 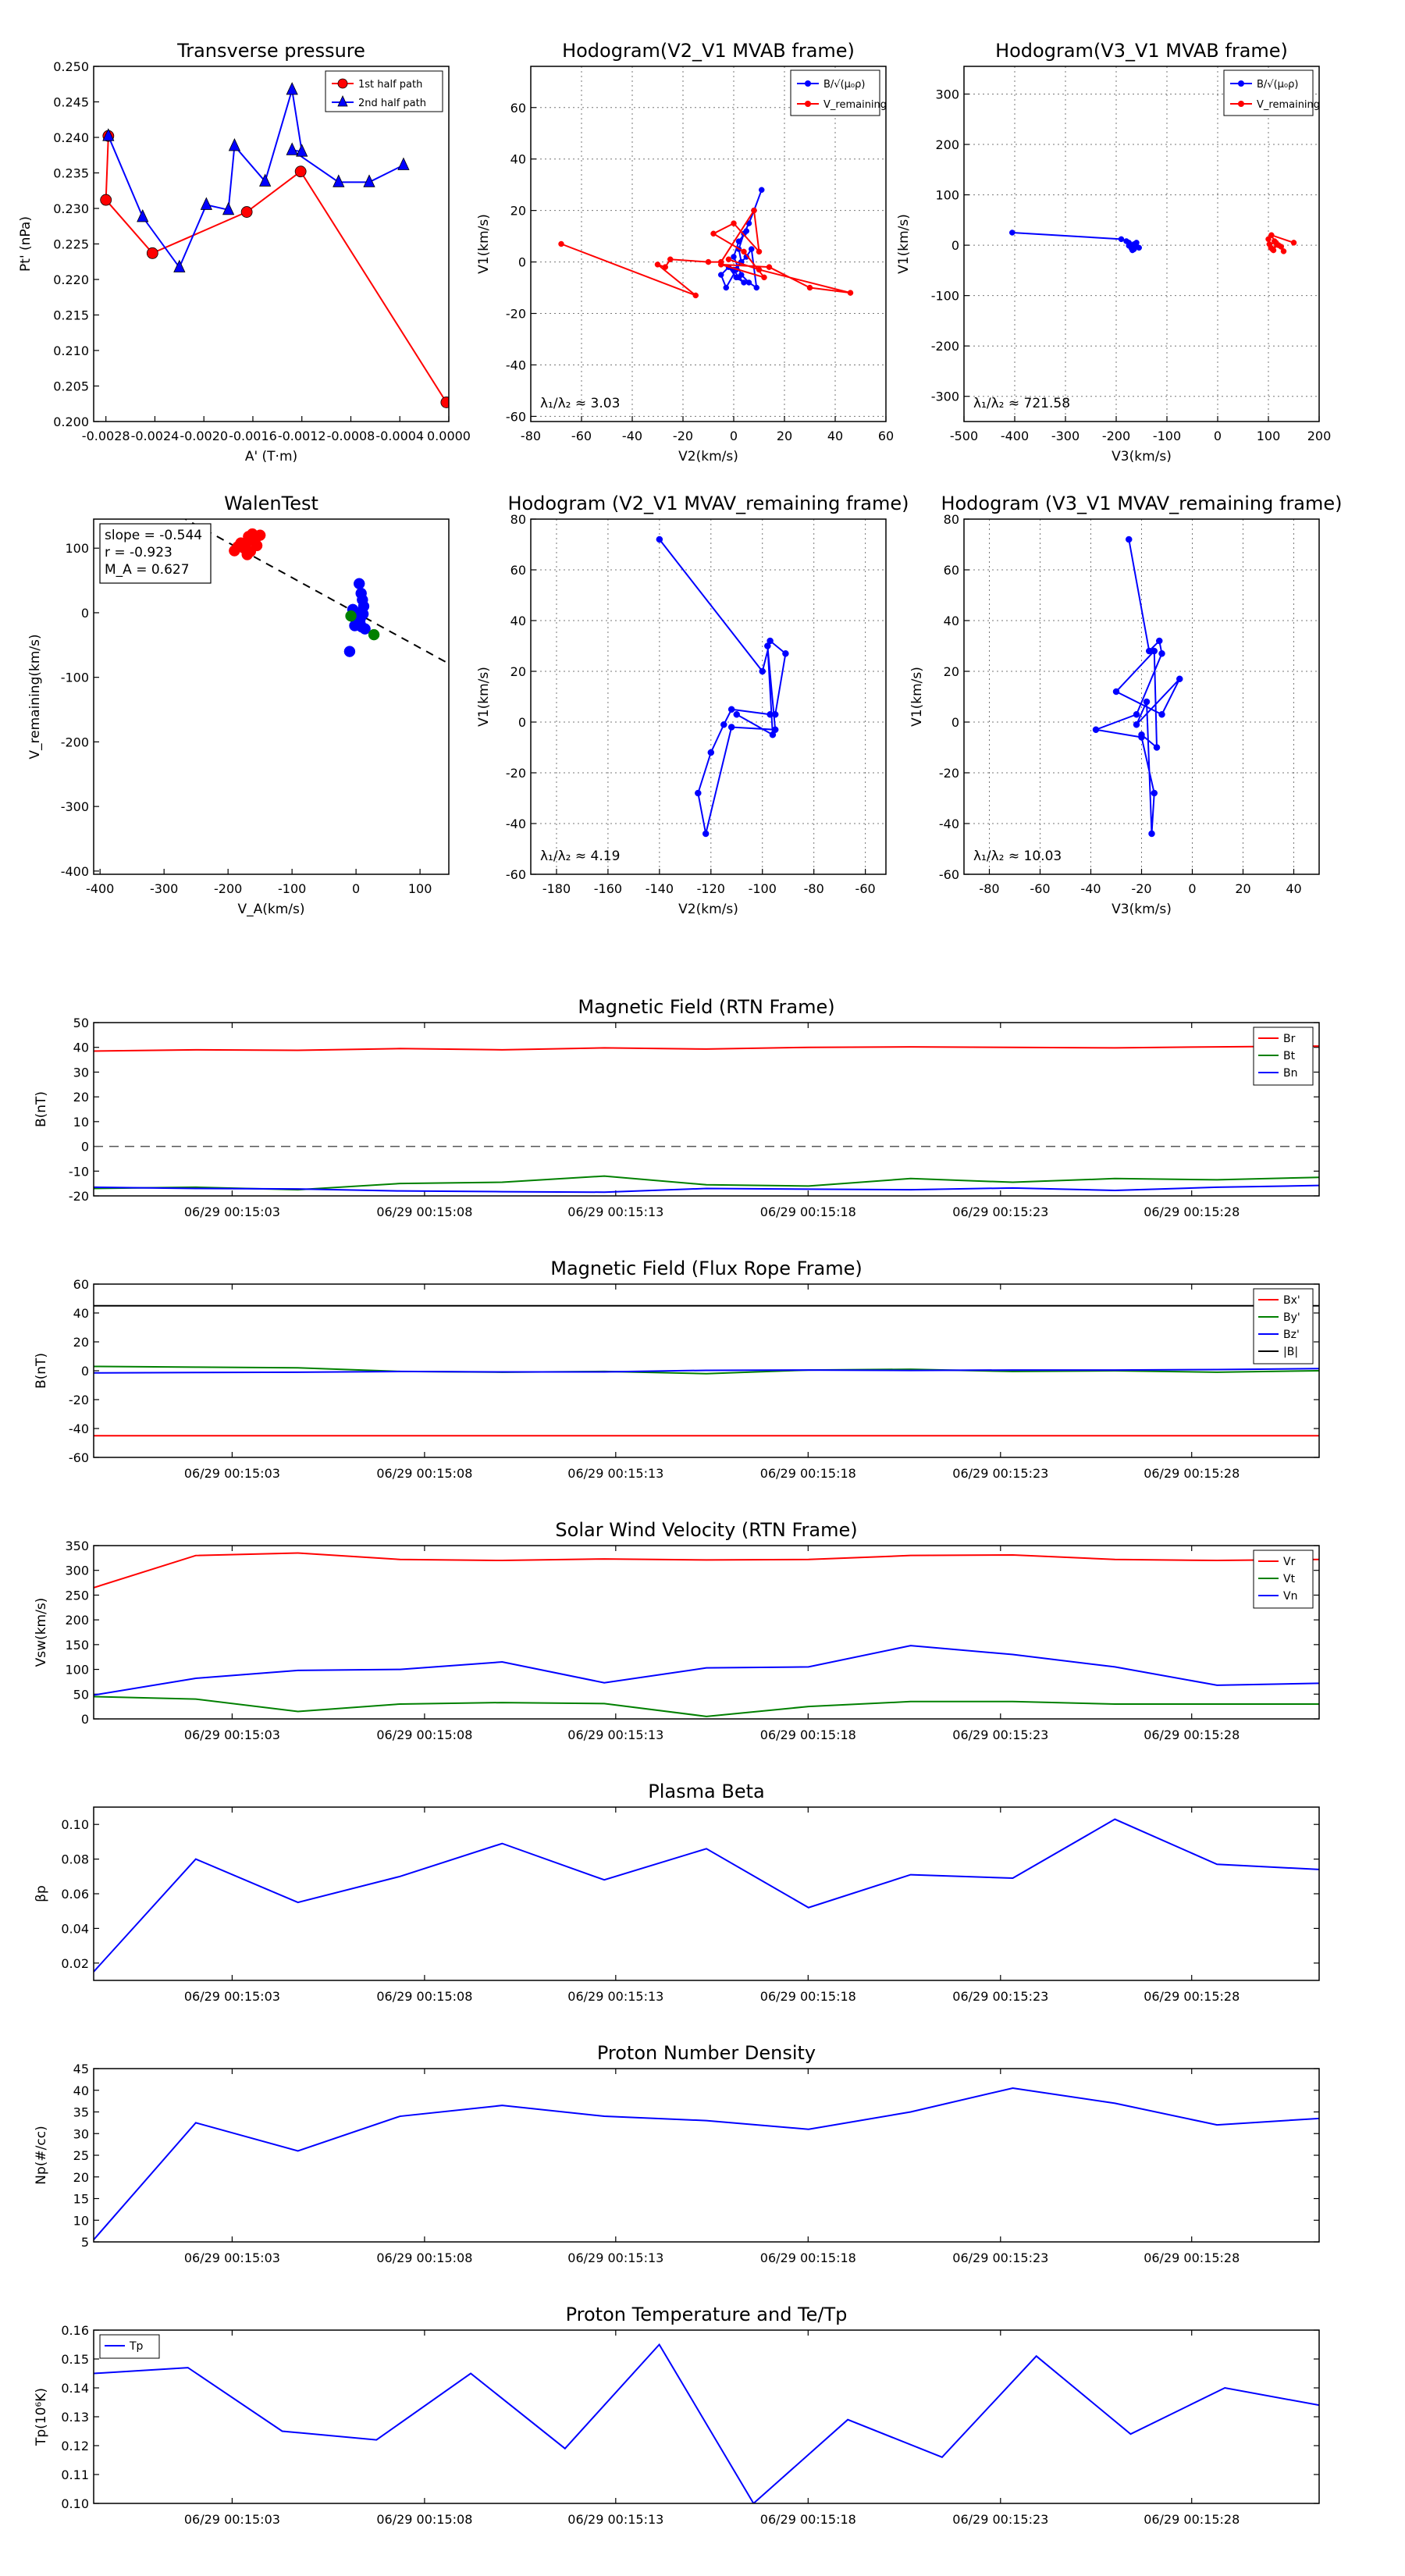 I want to click on np-data, so click(x=707, y=2163).